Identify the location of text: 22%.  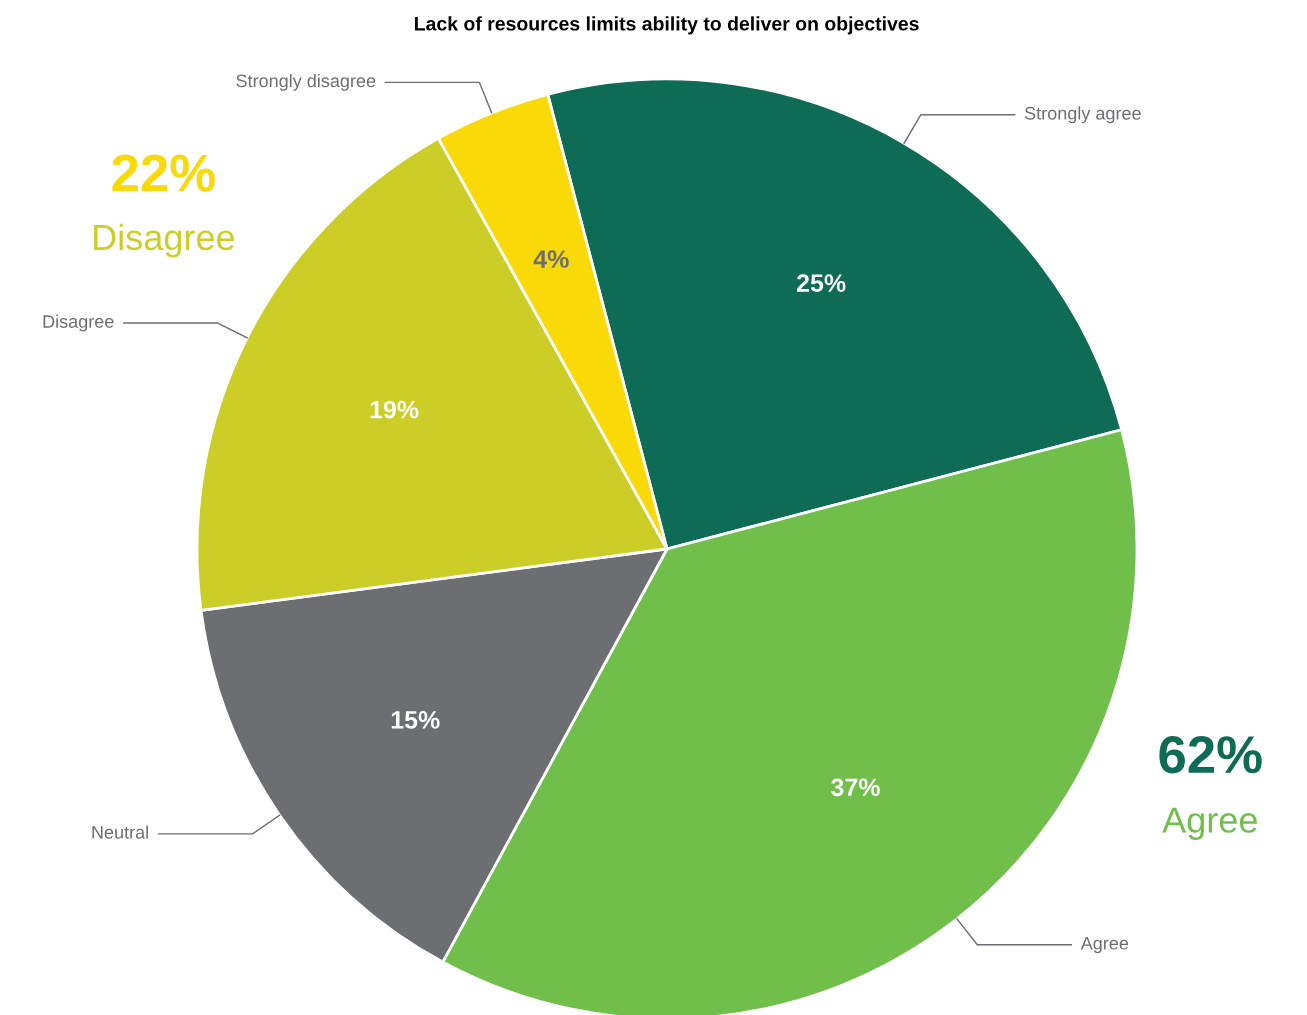
(163, 173).